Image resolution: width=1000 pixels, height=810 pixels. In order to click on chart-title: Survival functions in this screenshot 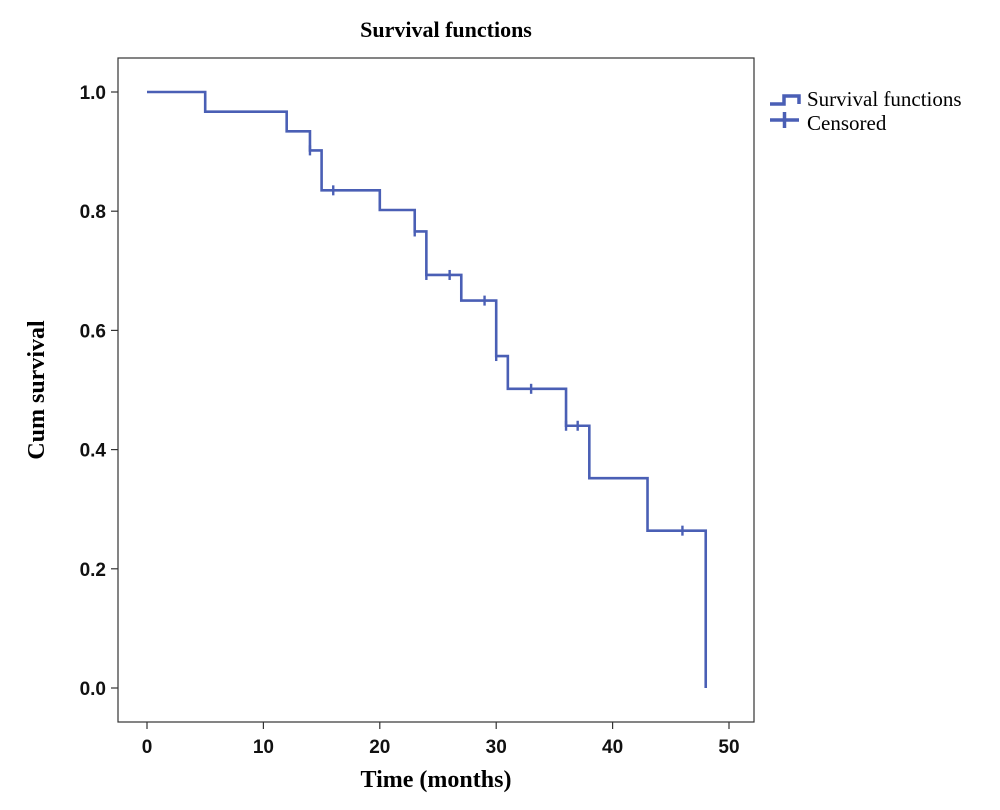, I will do `click(446, 29)`.